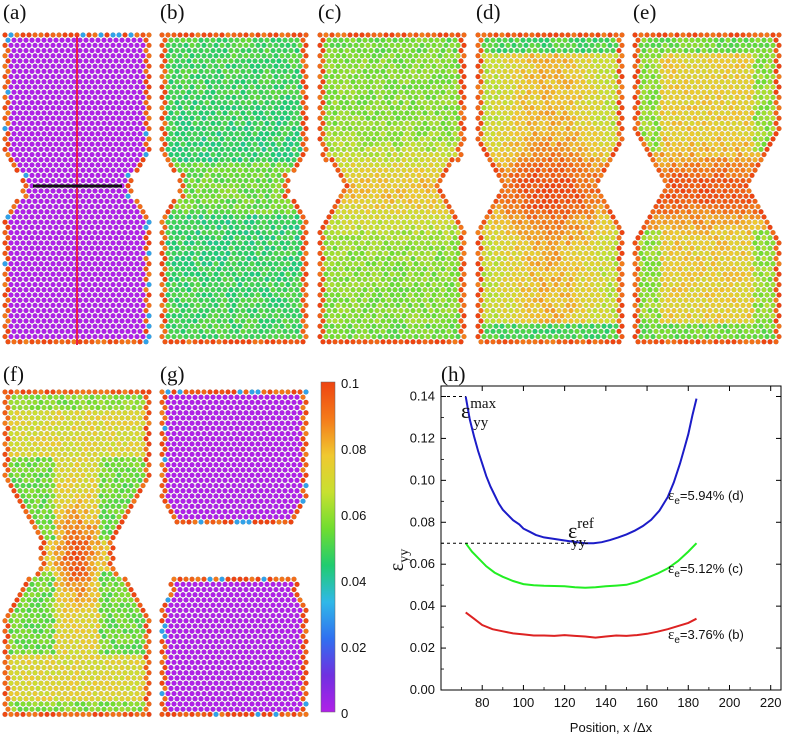 The width and height of the screenshot is (790, 736). I want to click on y-tick-label: 0.12, so click(422, 437).